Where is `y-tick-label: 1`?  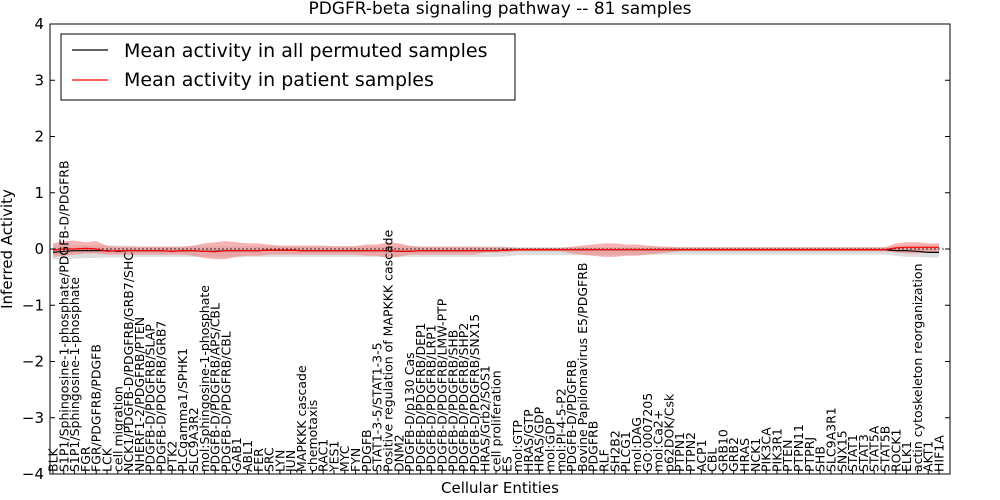 y-tick-label: 1 is located at coordinates (39, 193).